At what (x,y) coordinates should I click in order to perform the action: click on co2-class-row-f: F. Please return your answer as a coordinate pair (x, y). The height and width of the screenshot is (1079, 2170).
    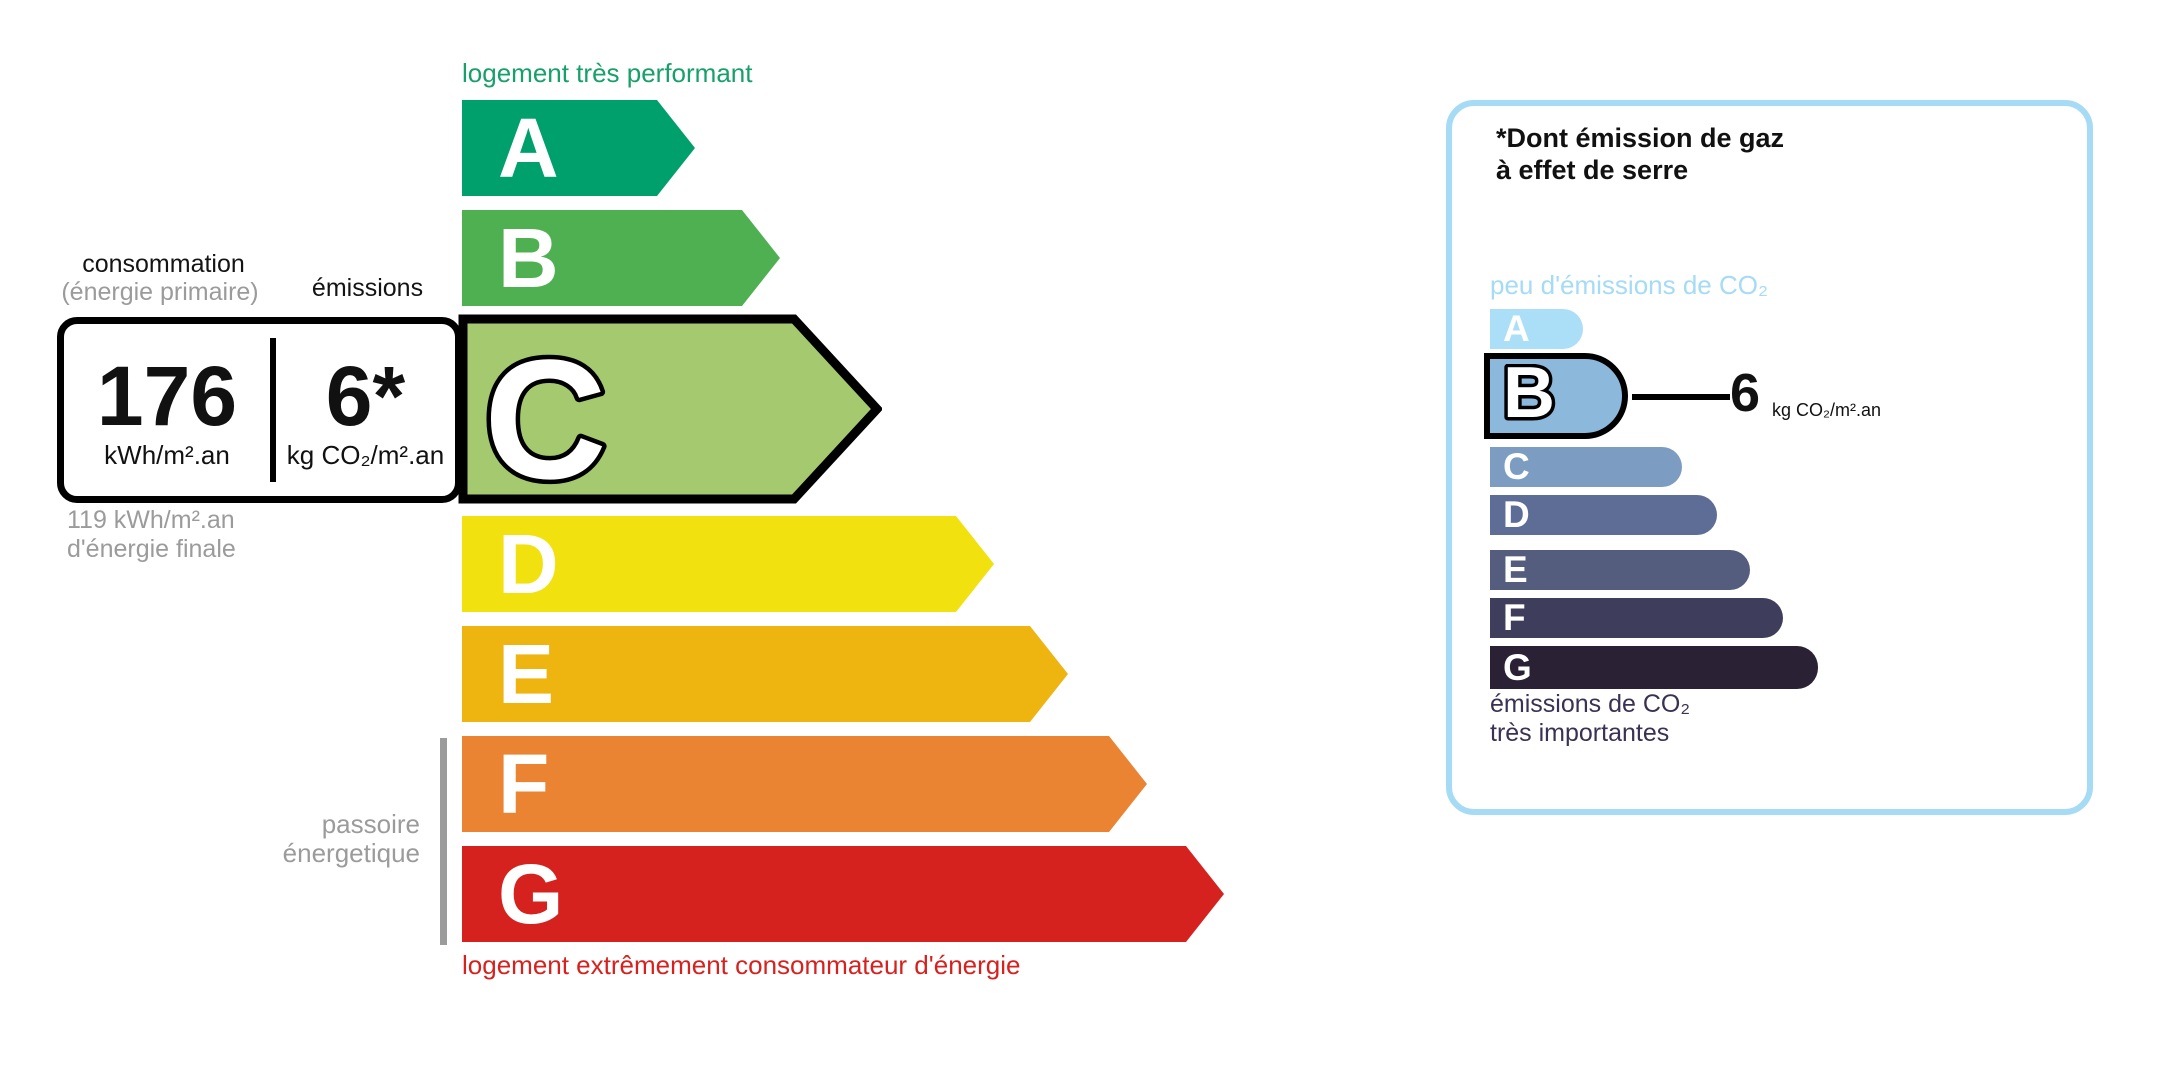
    Looking at the image, I should click on (1636, 618).